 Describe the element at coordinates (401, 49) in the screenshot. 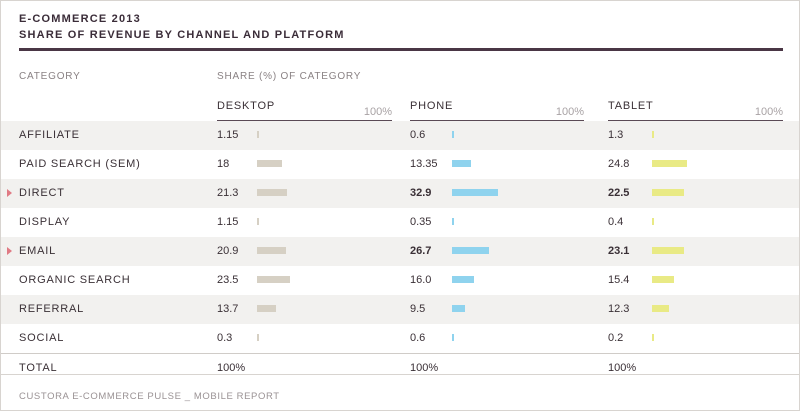

I see `title-rule` at that location.